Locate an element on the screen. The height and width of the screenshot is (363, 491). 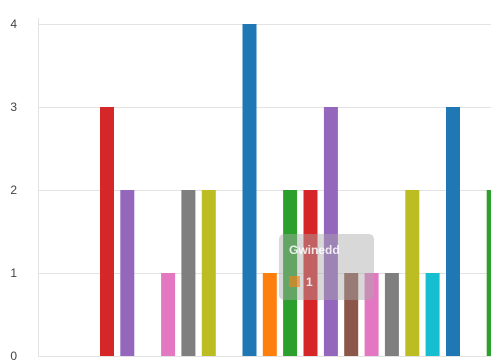
y-tick-label: 3 is located at coordinates (13, 107).